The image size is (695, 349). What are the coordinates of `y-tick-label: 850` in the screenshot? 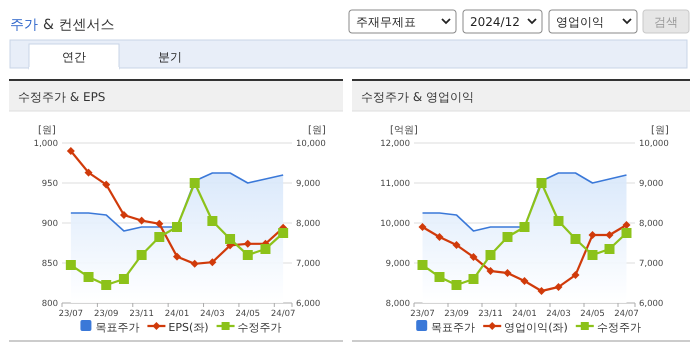 It's located at (50, 264).